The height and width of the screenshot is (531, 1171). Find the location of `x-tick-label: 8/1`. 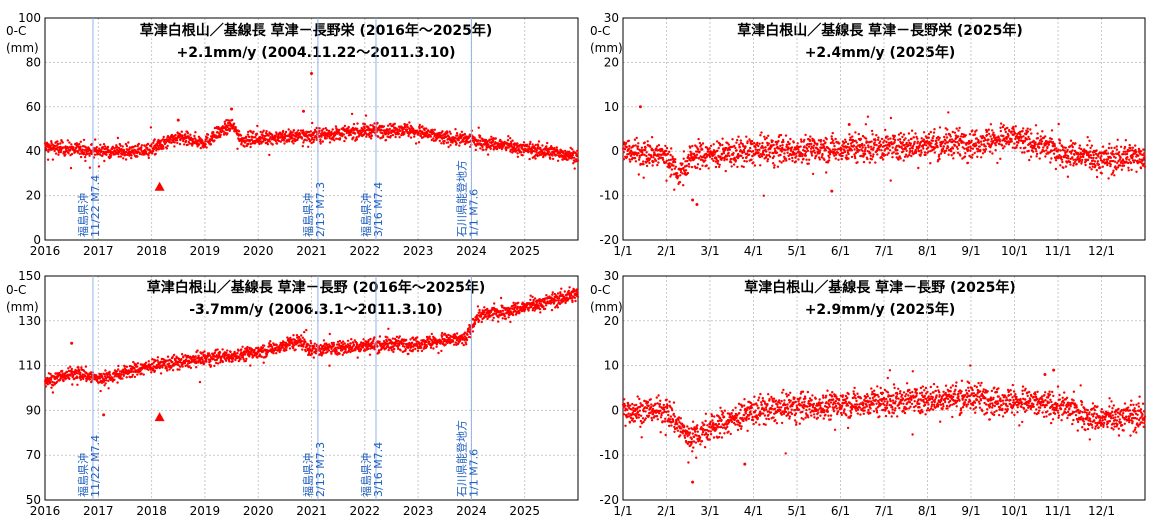

x-tick-label: 8/1 is located at coordinates (927, 251).